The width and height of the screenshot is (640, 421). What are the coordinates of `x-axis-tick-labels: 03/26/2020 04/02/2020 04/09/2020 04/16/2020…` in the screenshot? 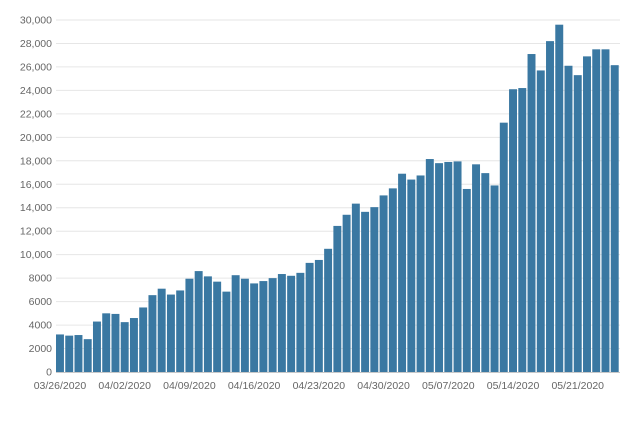 It's located at (319, 386).